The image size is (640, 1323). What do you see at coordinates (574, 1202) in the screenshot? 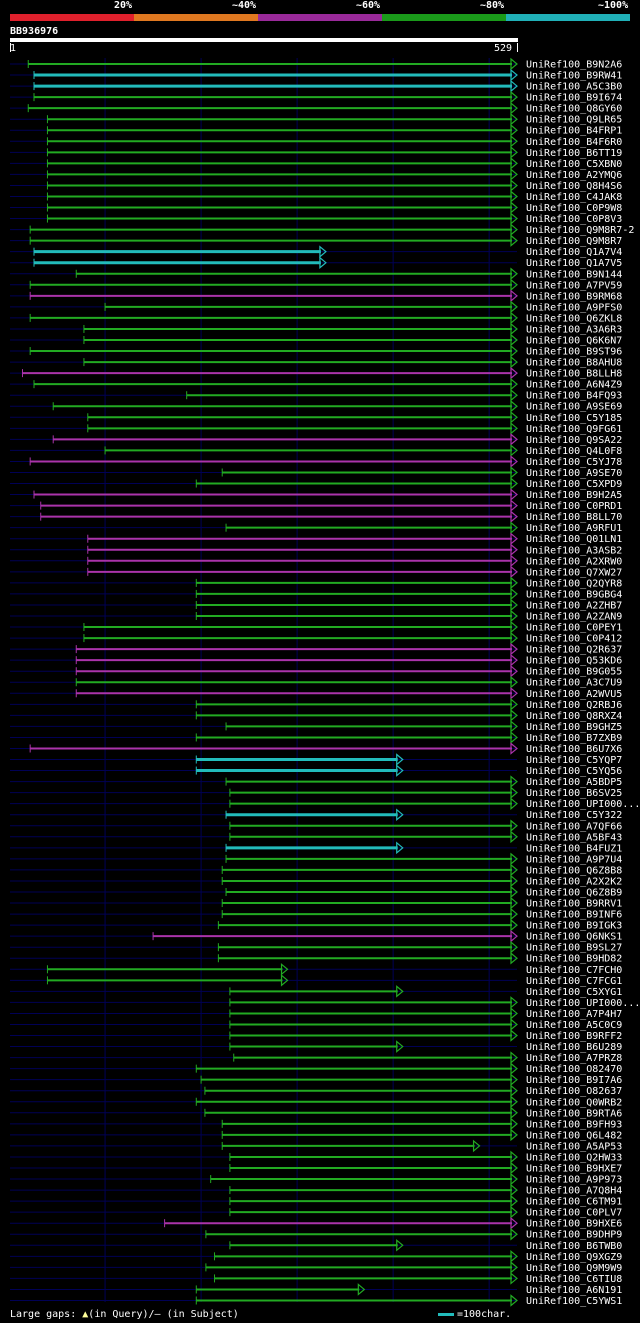
I see `hit-label: UniRef100_C6TM91` at bounding box center [574, 1202].